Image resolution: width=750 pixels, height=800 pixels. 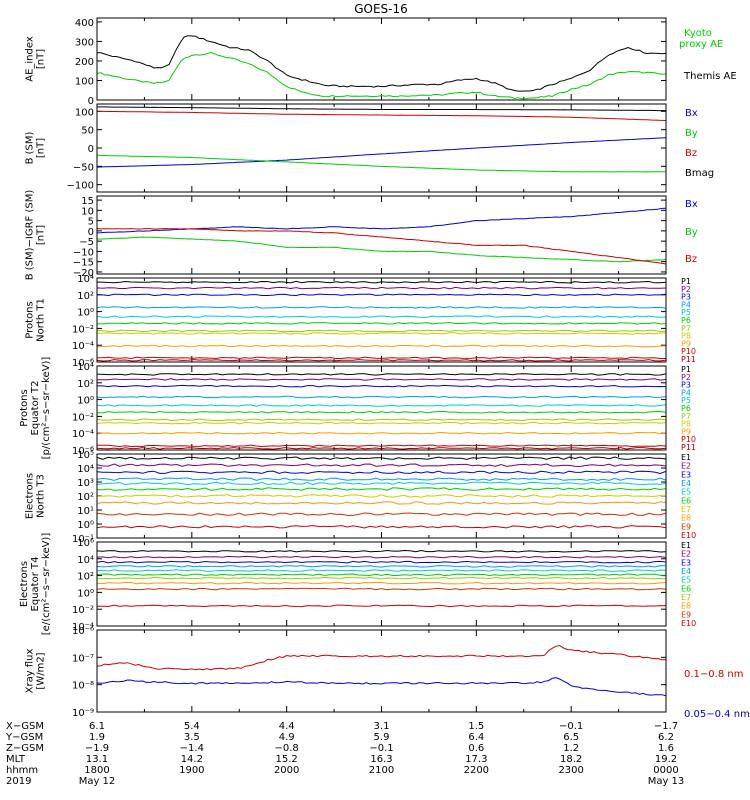 I want to click on y-tick-label: 15, so click(x=87, y=201).